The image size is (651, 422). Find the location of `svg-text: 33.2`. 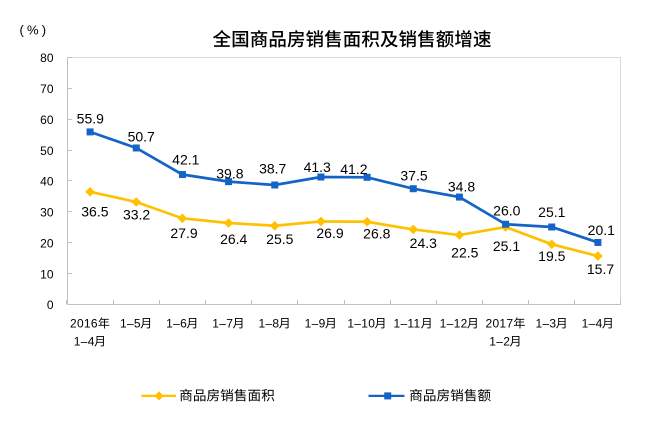

svg-text: 33.2 is located at coordinates (136, 215).